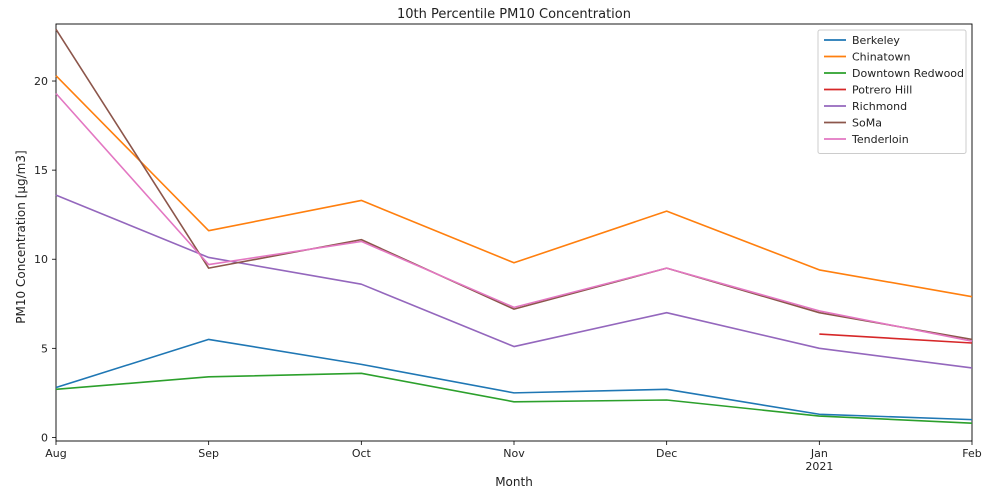 This screenshot has width=999, height=489. What do you see at coordinates (867, 123) in the screenshot?
I see `legend-label-soma: SoMa` at bounding box center [867, 123].